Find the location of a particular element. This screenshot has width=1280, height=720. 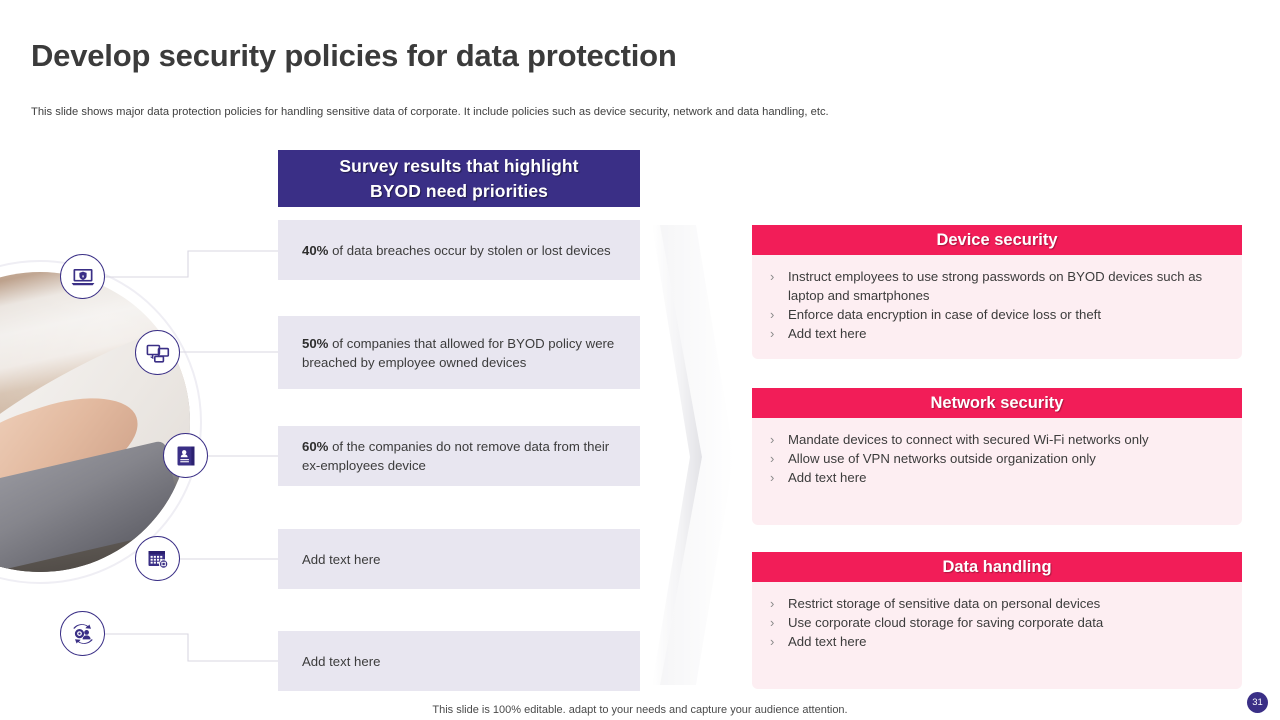

panel-title-network-security: Network security is located at coordinates (997, 403).